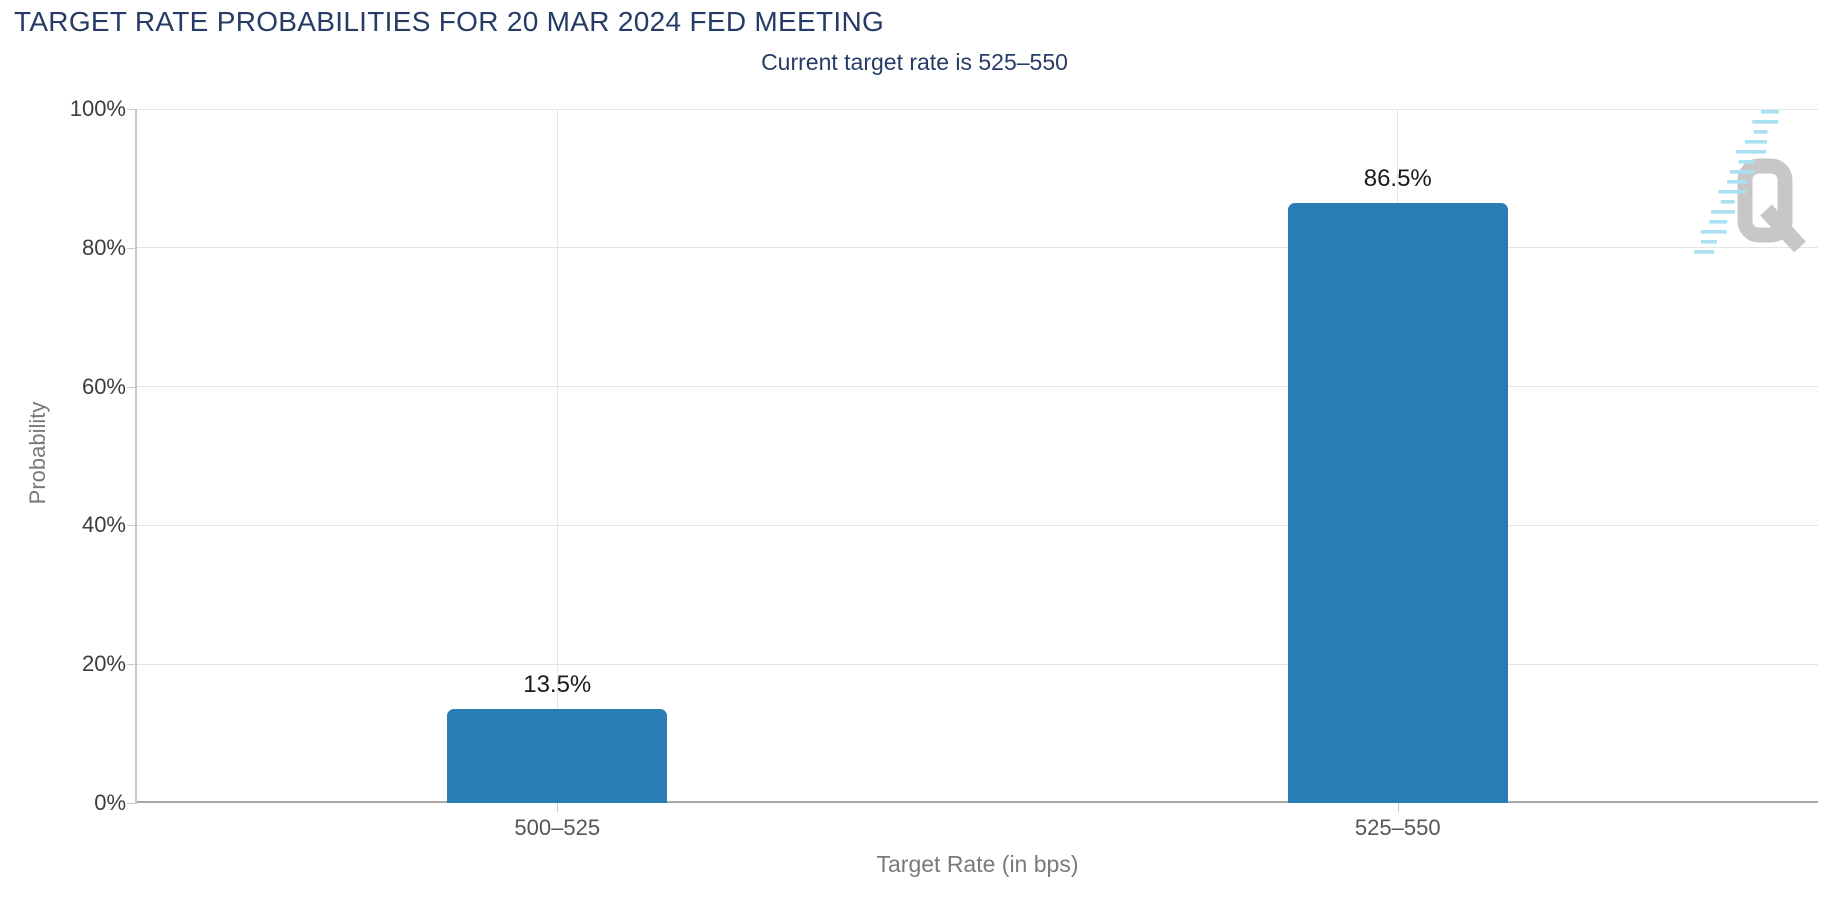 The height and width of the screenshot is (899, 1829). What do you see at coordinates (136, 456) in the screenshot?
I see `y-axis-line` at bounding box center [136, 456].